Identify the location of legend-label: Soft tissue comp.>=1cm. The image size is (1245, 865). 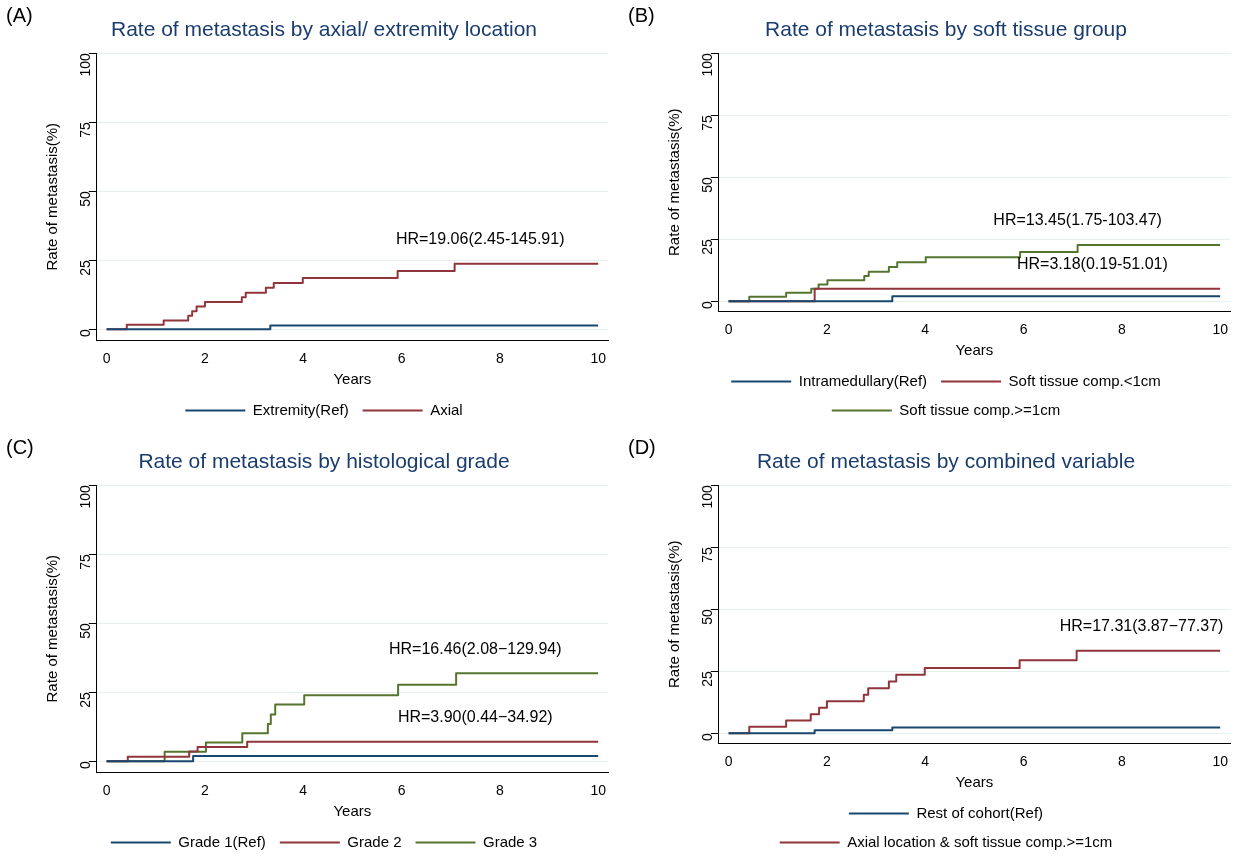
(980, 409).